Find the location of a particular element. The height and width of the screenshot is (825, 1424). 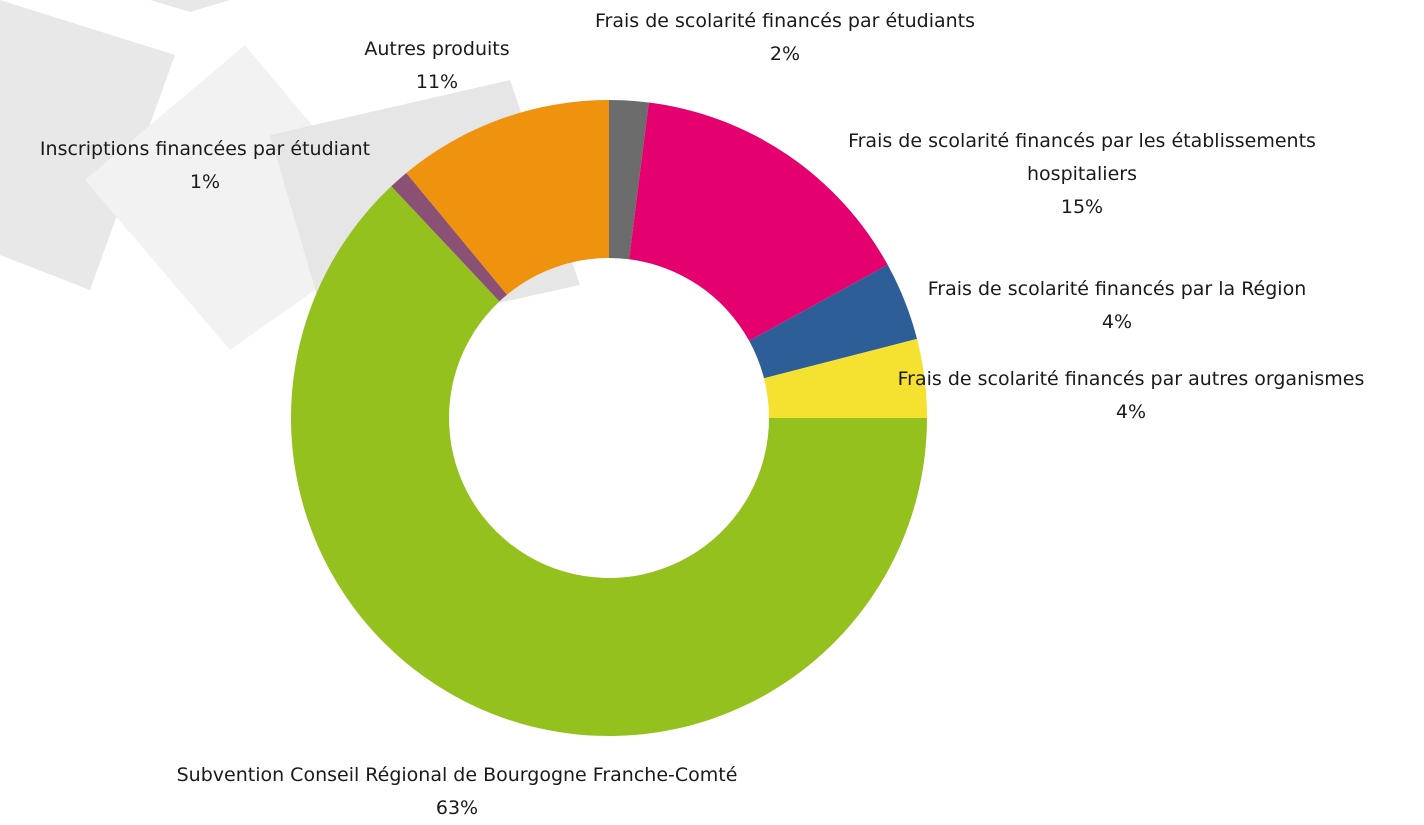

value-label: 2% is located at coordinates (785, 54).